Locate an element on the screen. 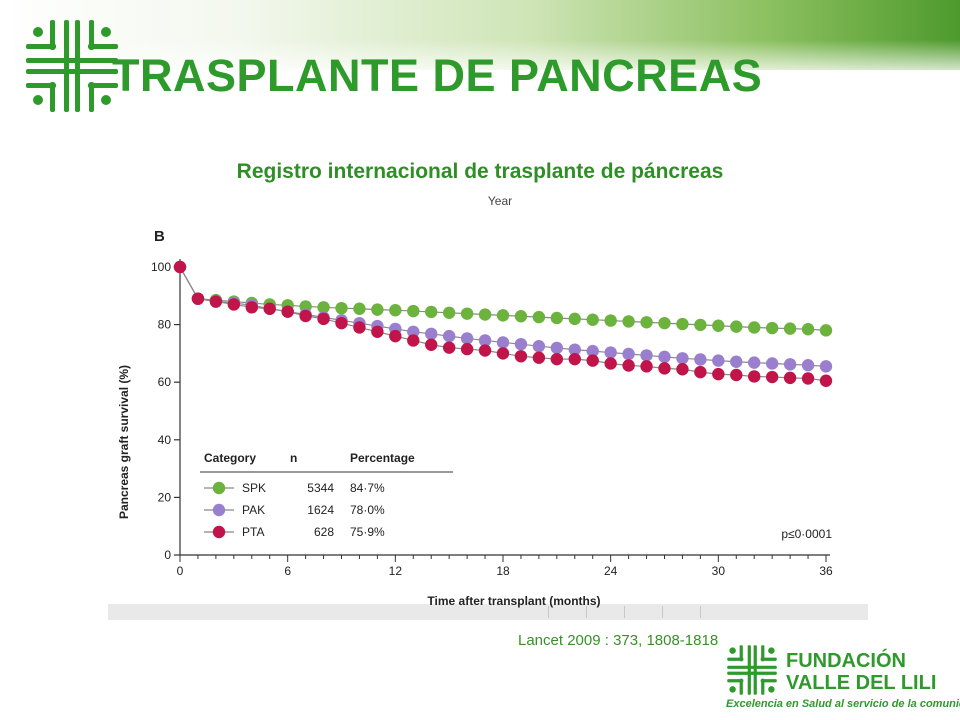 This screenshot has width=960, height=720. citation: Lancet 2009 : 373, 1808-1818 is located at coordinates (618, 640).